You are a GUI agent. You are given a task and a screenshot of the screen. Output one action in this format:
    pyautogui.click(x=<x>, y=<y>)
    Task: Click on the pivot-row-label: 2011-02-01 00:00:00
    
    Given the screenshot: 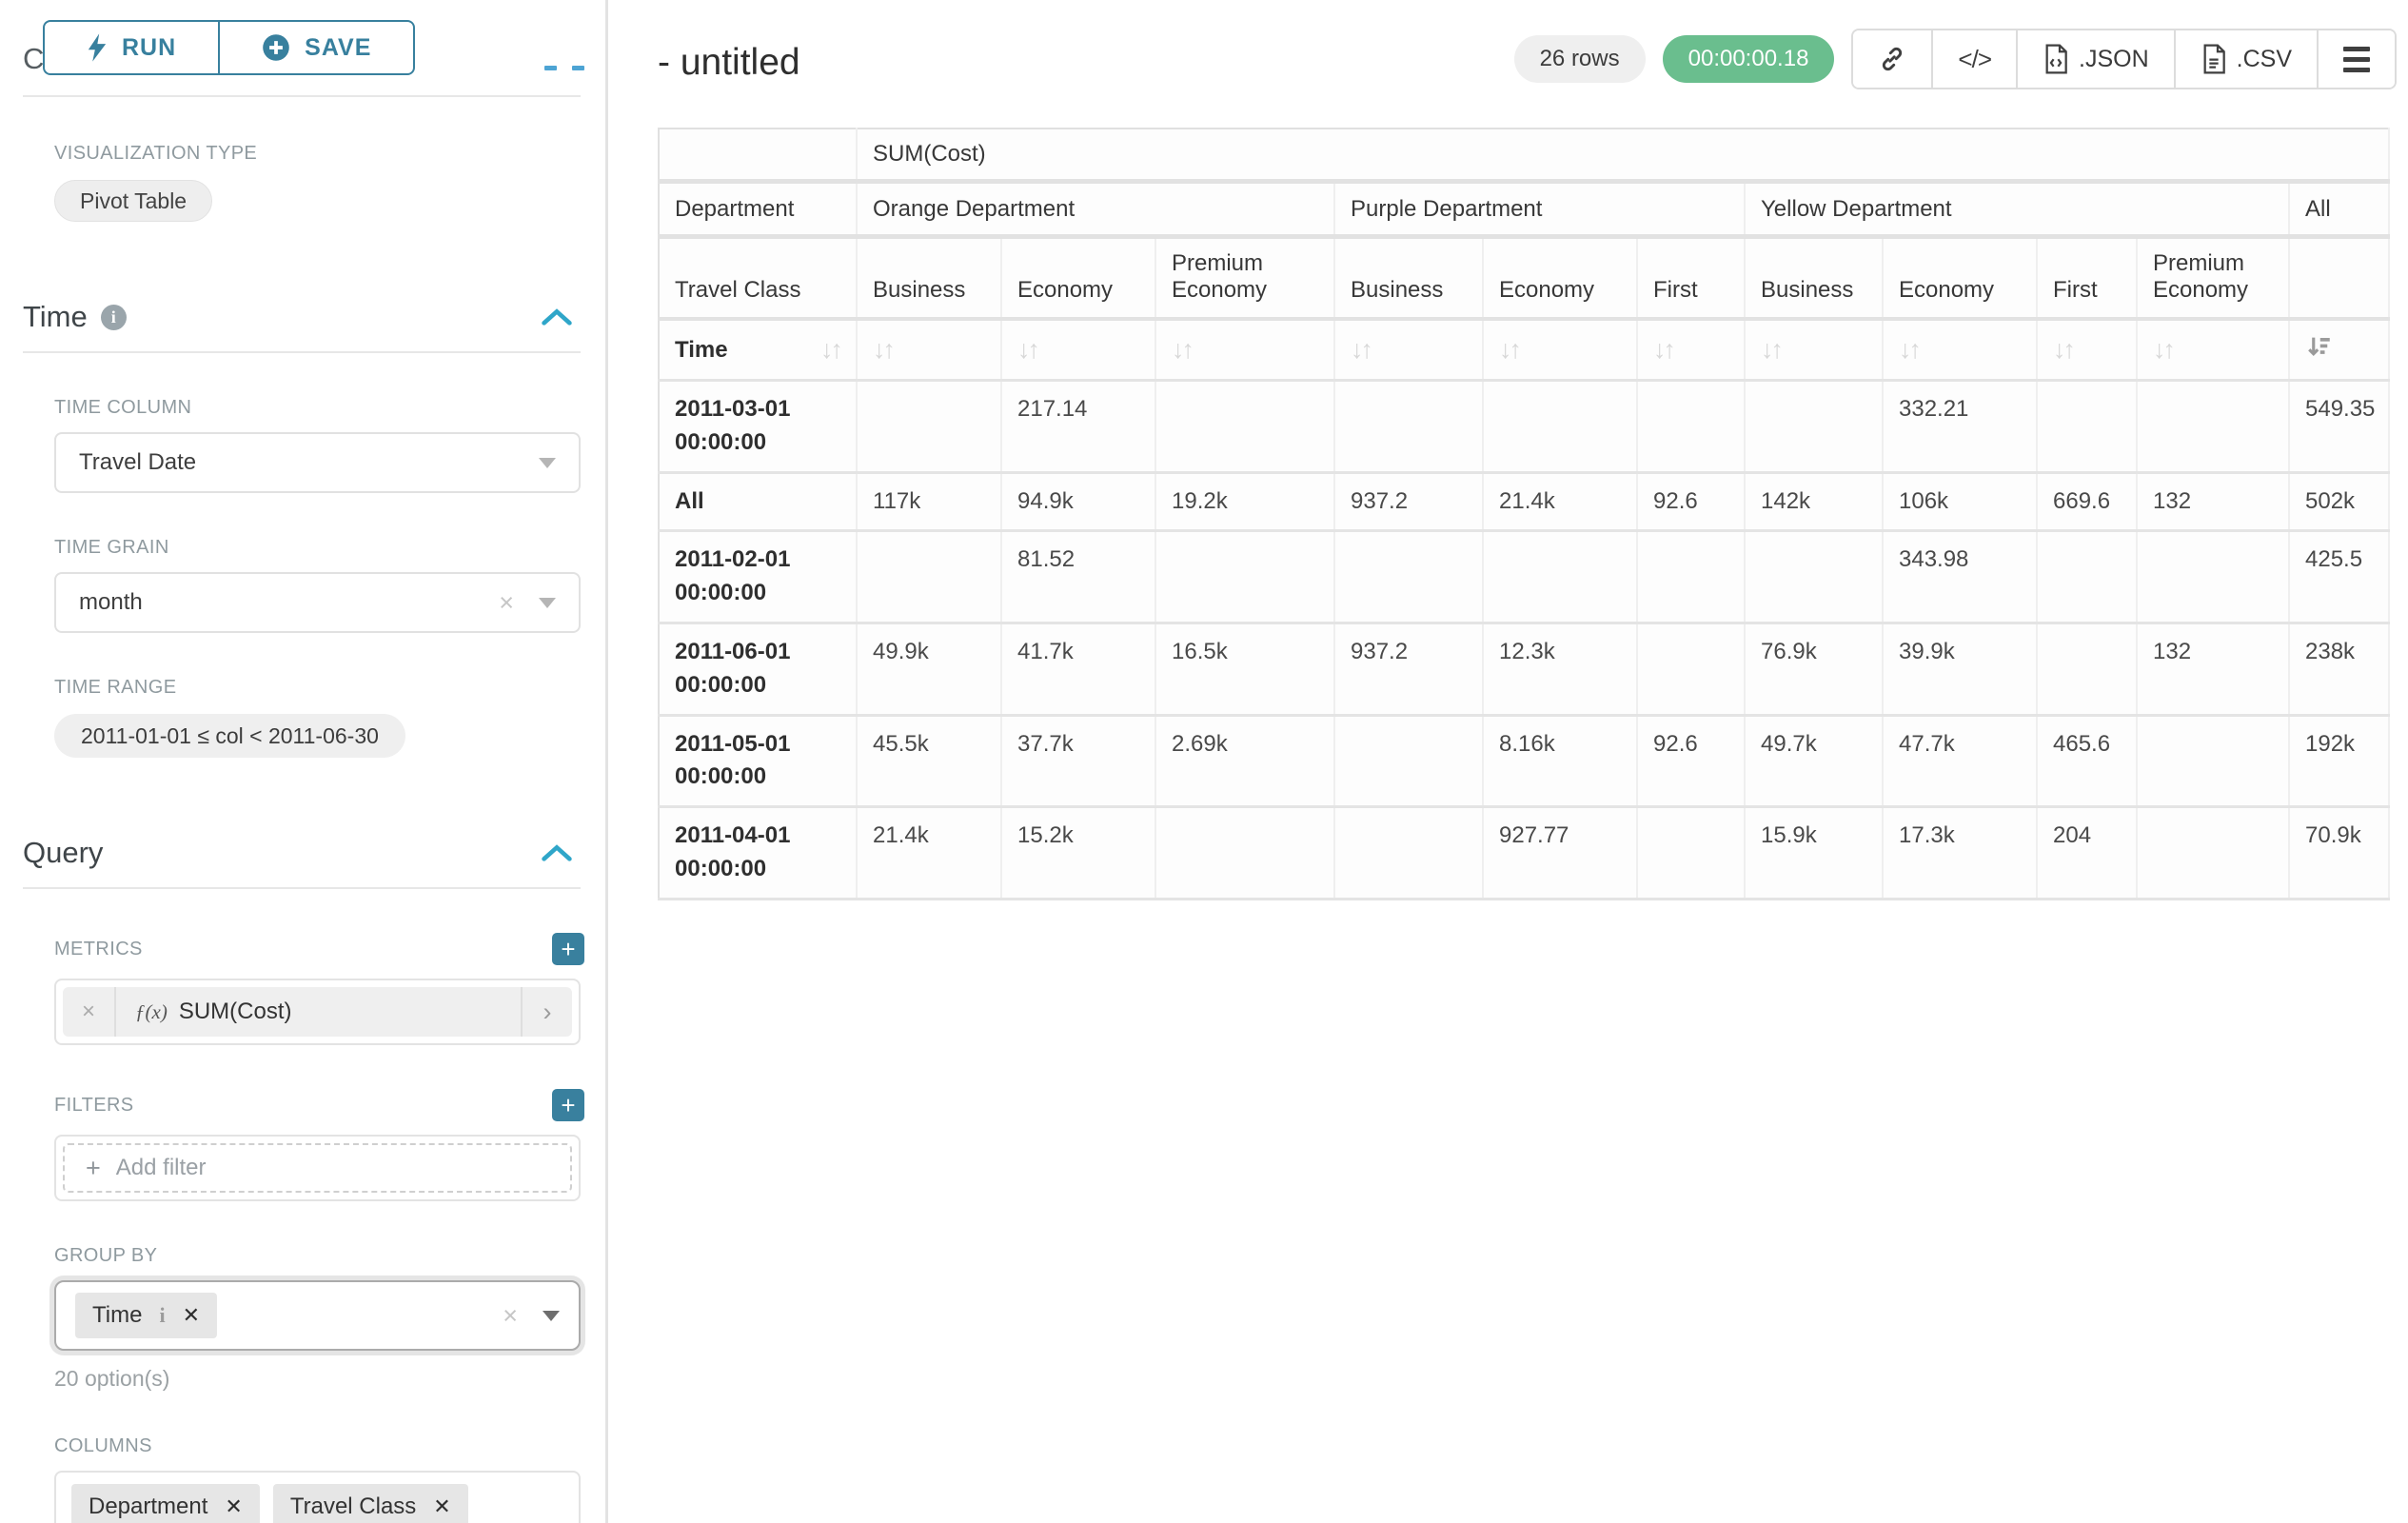 What is the action you would take?
    pyautogui.click(x=758, y=577)
    